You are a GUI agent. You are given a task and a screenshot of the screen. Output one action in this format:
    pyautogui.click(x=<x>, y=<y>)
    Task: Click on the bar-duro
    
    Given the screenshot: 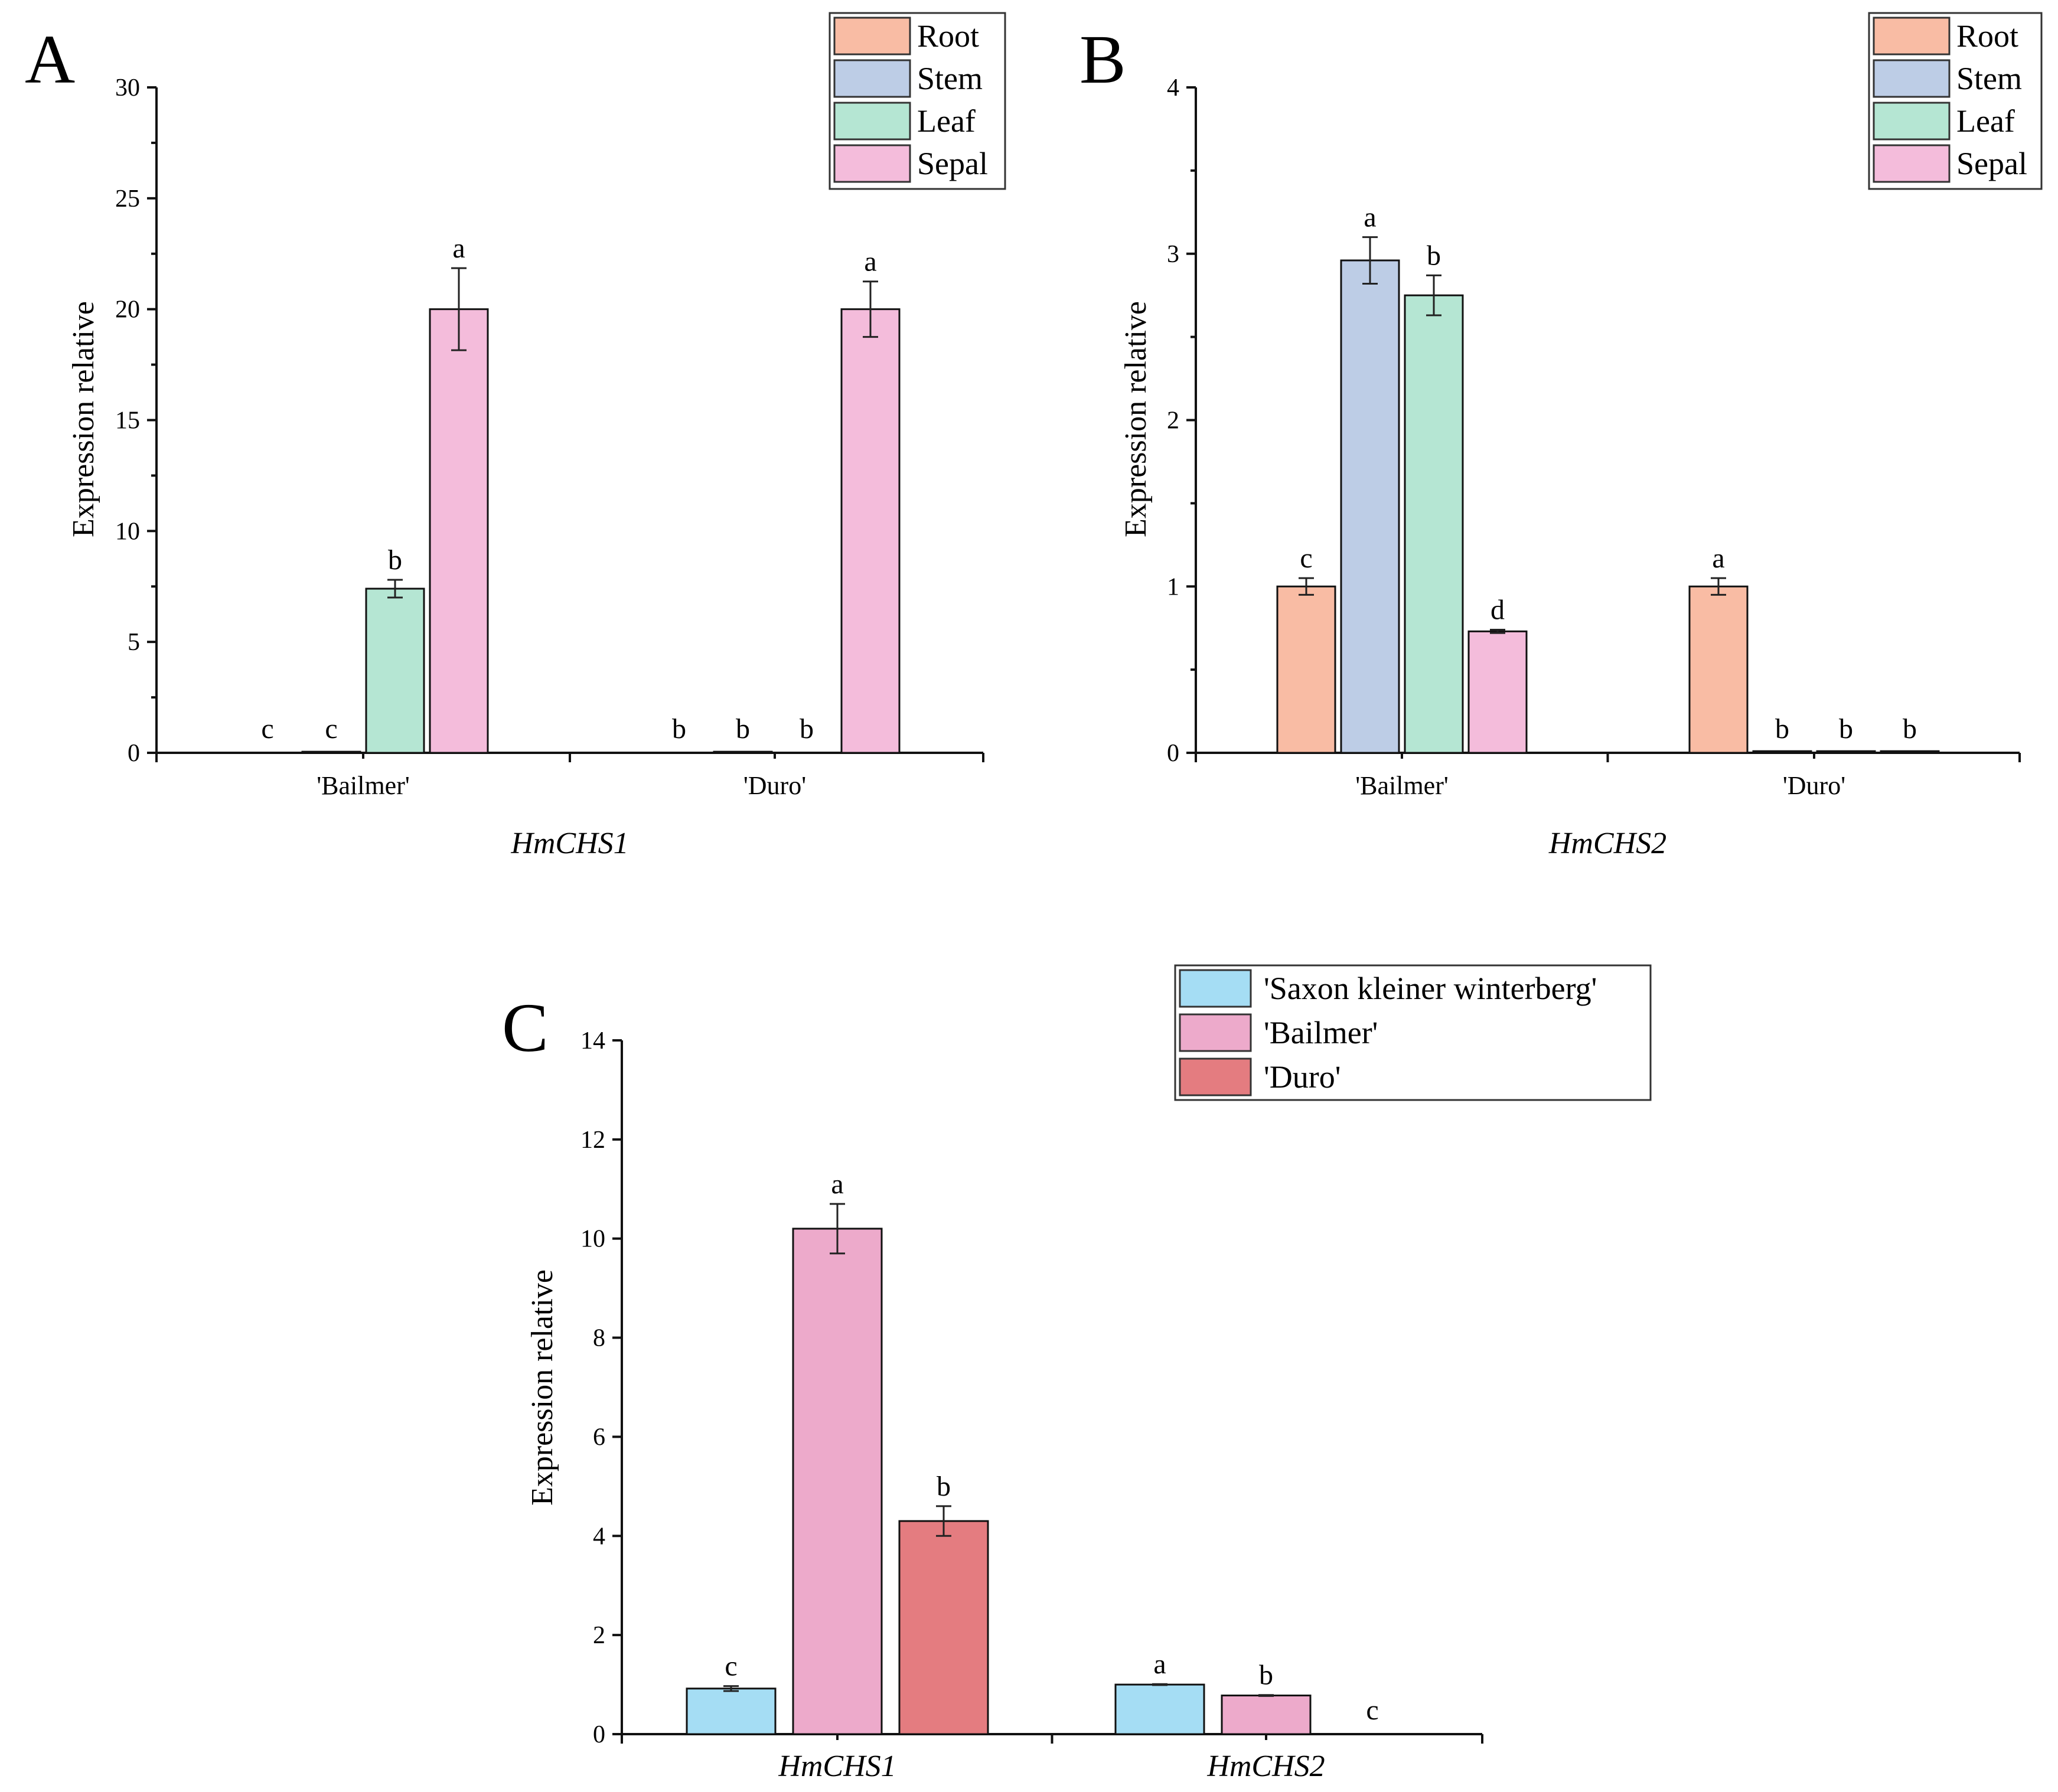 What is the action you would take?
    pyautogui.click(x=944, y=1628)
    